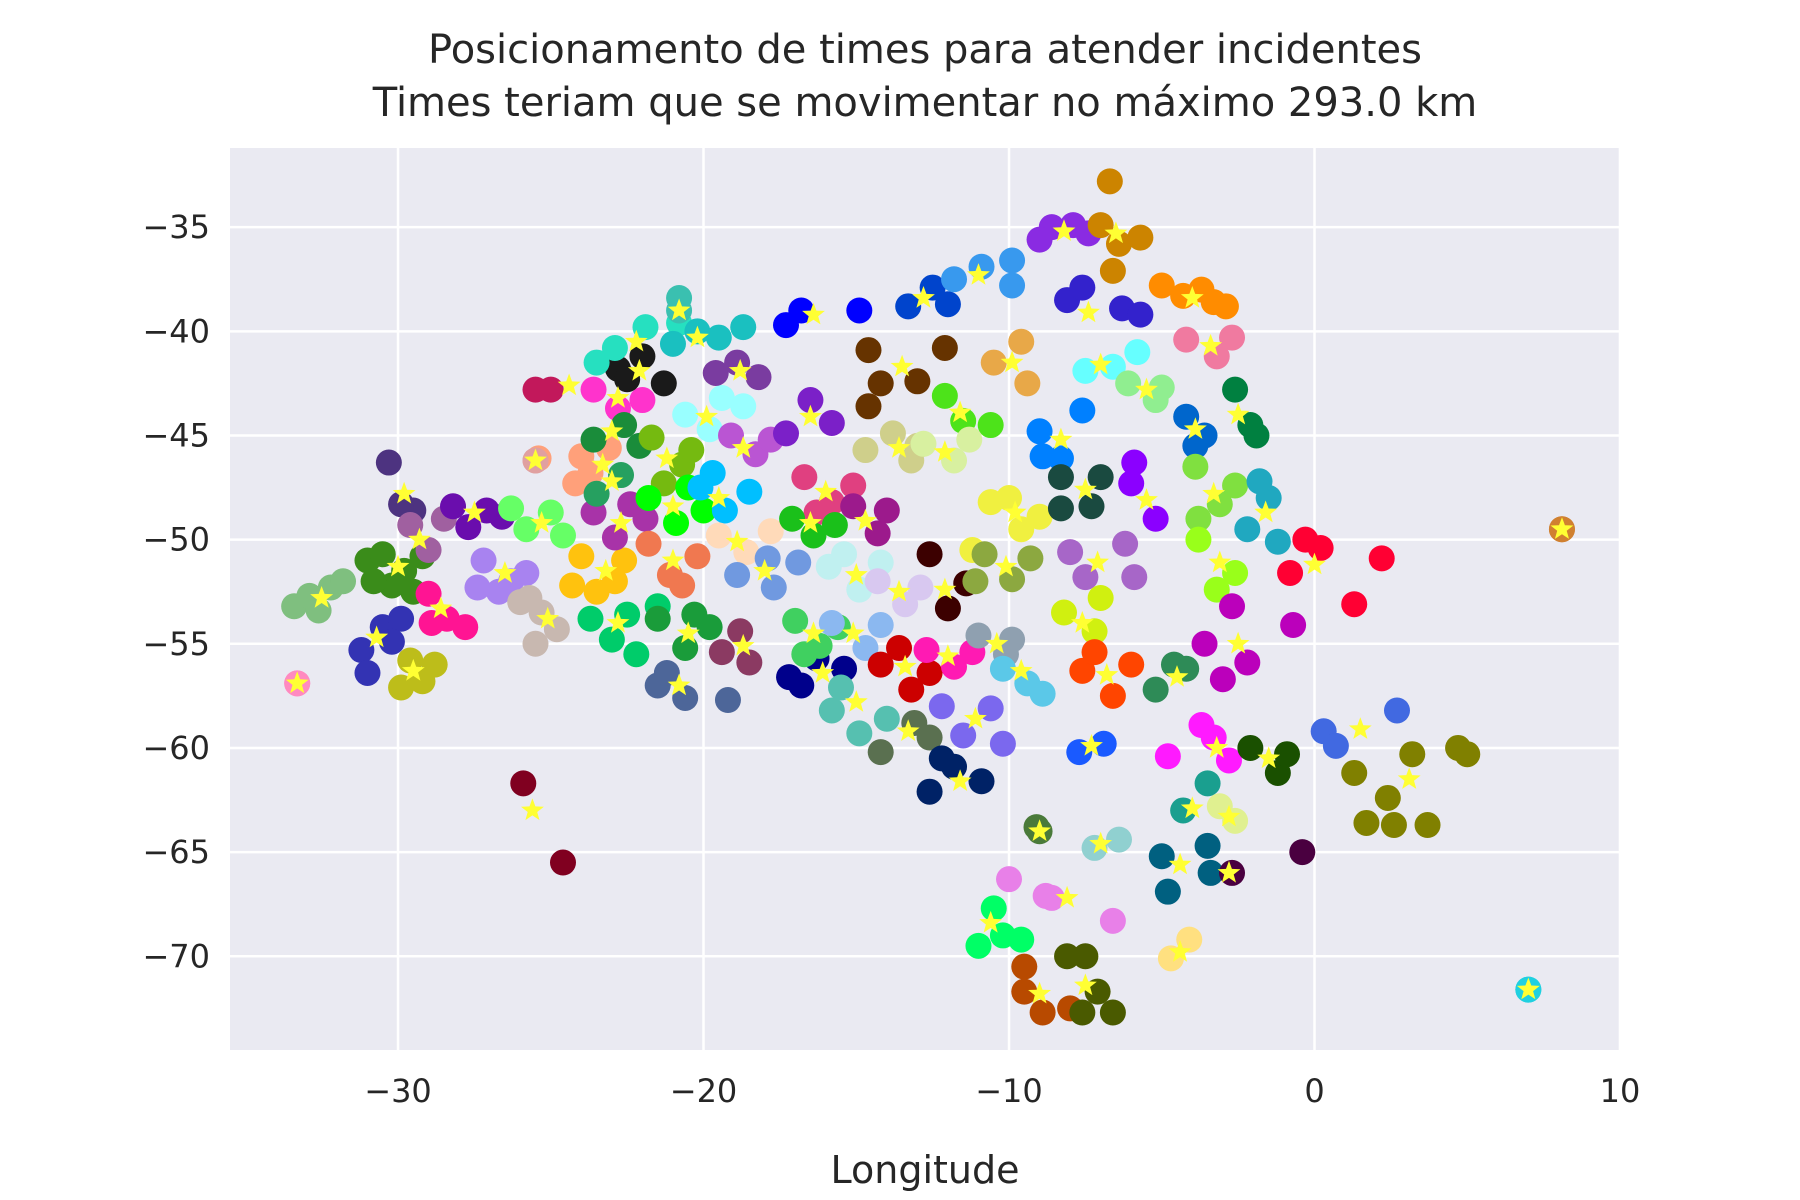  Describe the element at coordinates (1314, 1091) in the screenshot. I see `x-tick-label: 0` at that location.